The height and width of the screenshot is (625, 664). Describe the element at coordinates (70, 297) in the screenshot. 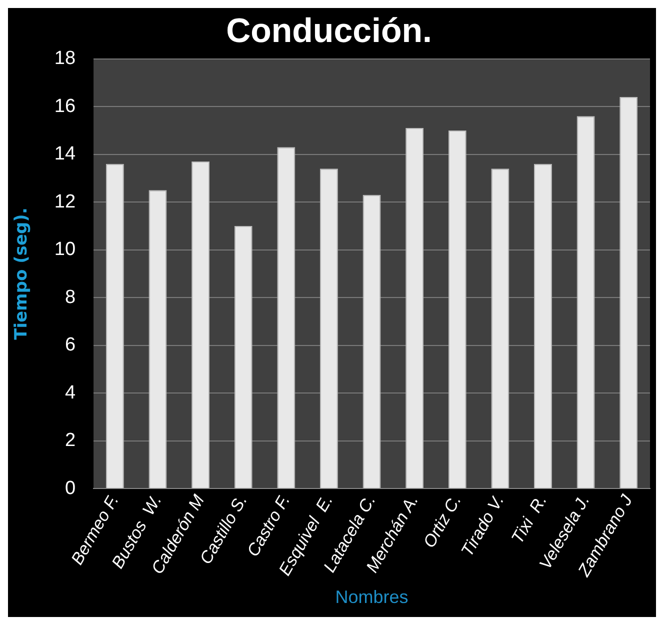

I see `y-tick-label: 8` at that location.